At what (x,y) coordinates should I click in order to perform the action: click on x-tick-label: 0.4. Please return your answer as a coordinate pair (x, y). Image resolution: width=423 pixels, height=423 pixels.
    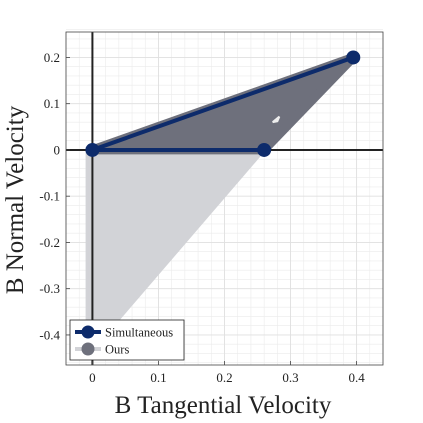
    Looking at the image, I should click on (356, 377).